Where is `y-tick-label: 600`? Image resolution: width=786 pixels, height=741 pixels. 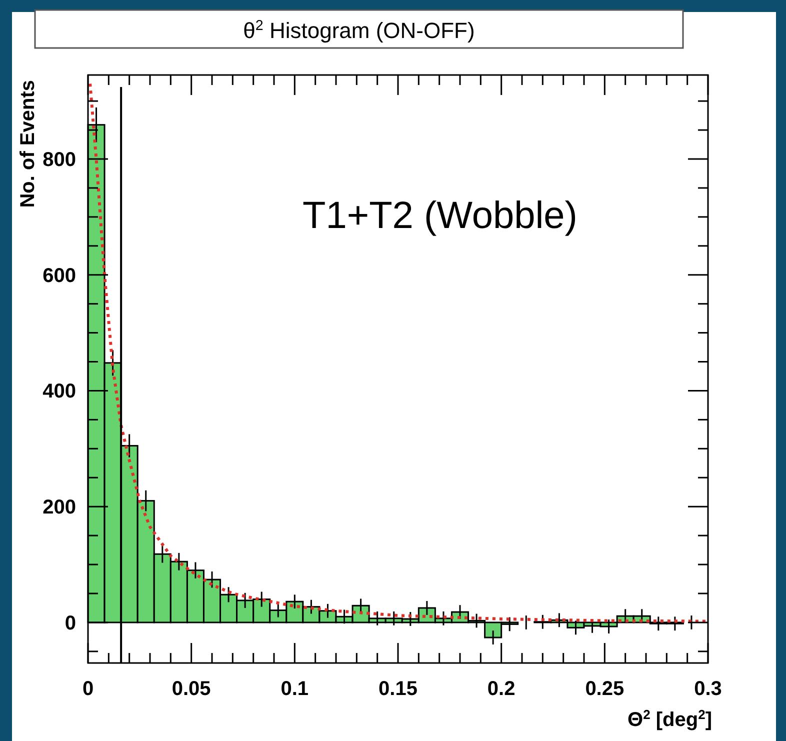 y-tick-label: 600 is located at coordinates (59, 275).